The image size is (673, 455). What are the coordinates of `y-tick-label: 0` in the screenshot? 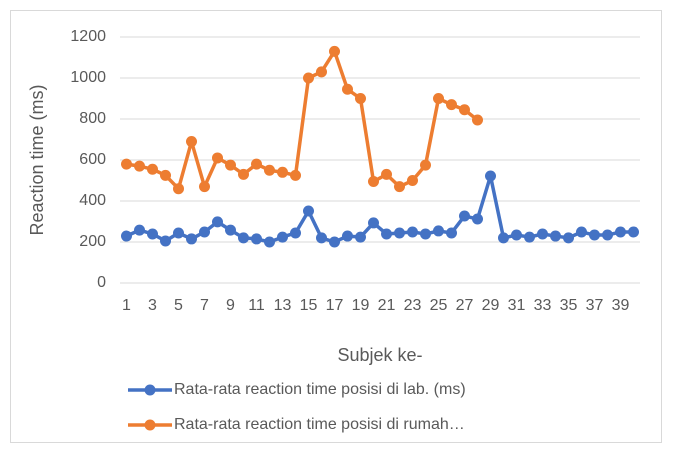 It's located at (101, 282).